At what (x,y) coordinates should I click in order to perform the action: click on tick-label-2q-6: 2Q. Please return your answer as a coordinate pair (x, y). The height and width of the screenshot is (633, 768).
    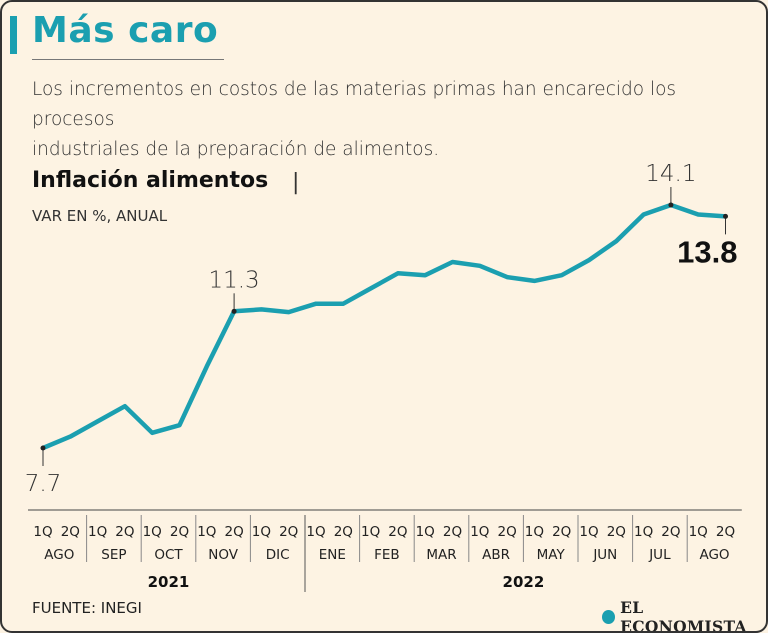
    Looking at the image, I should click on (397, 532).